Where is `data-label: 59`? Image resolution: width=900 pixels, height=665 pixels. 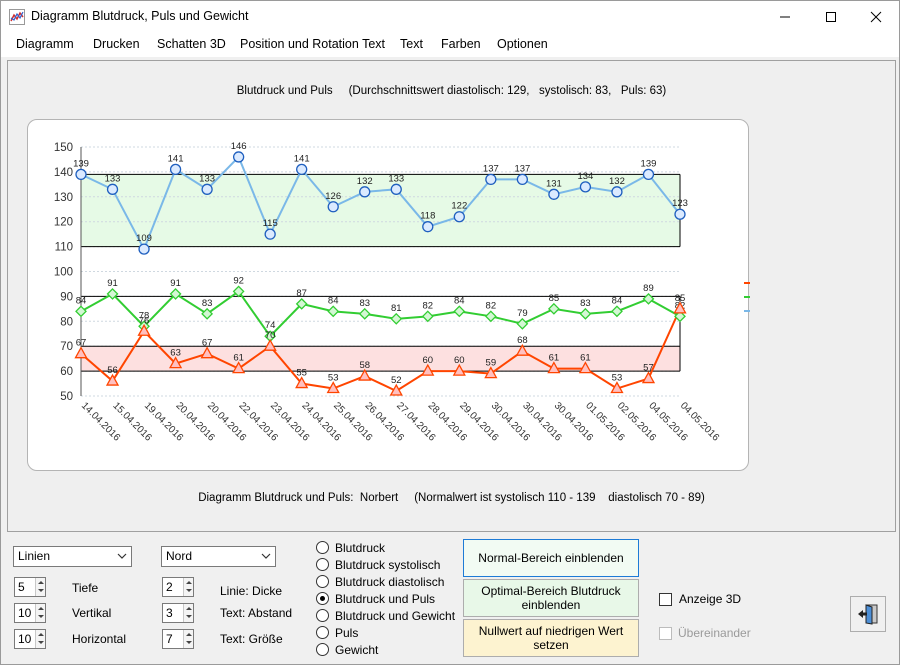 data-label: 59 is located at coordinates (491, 363).